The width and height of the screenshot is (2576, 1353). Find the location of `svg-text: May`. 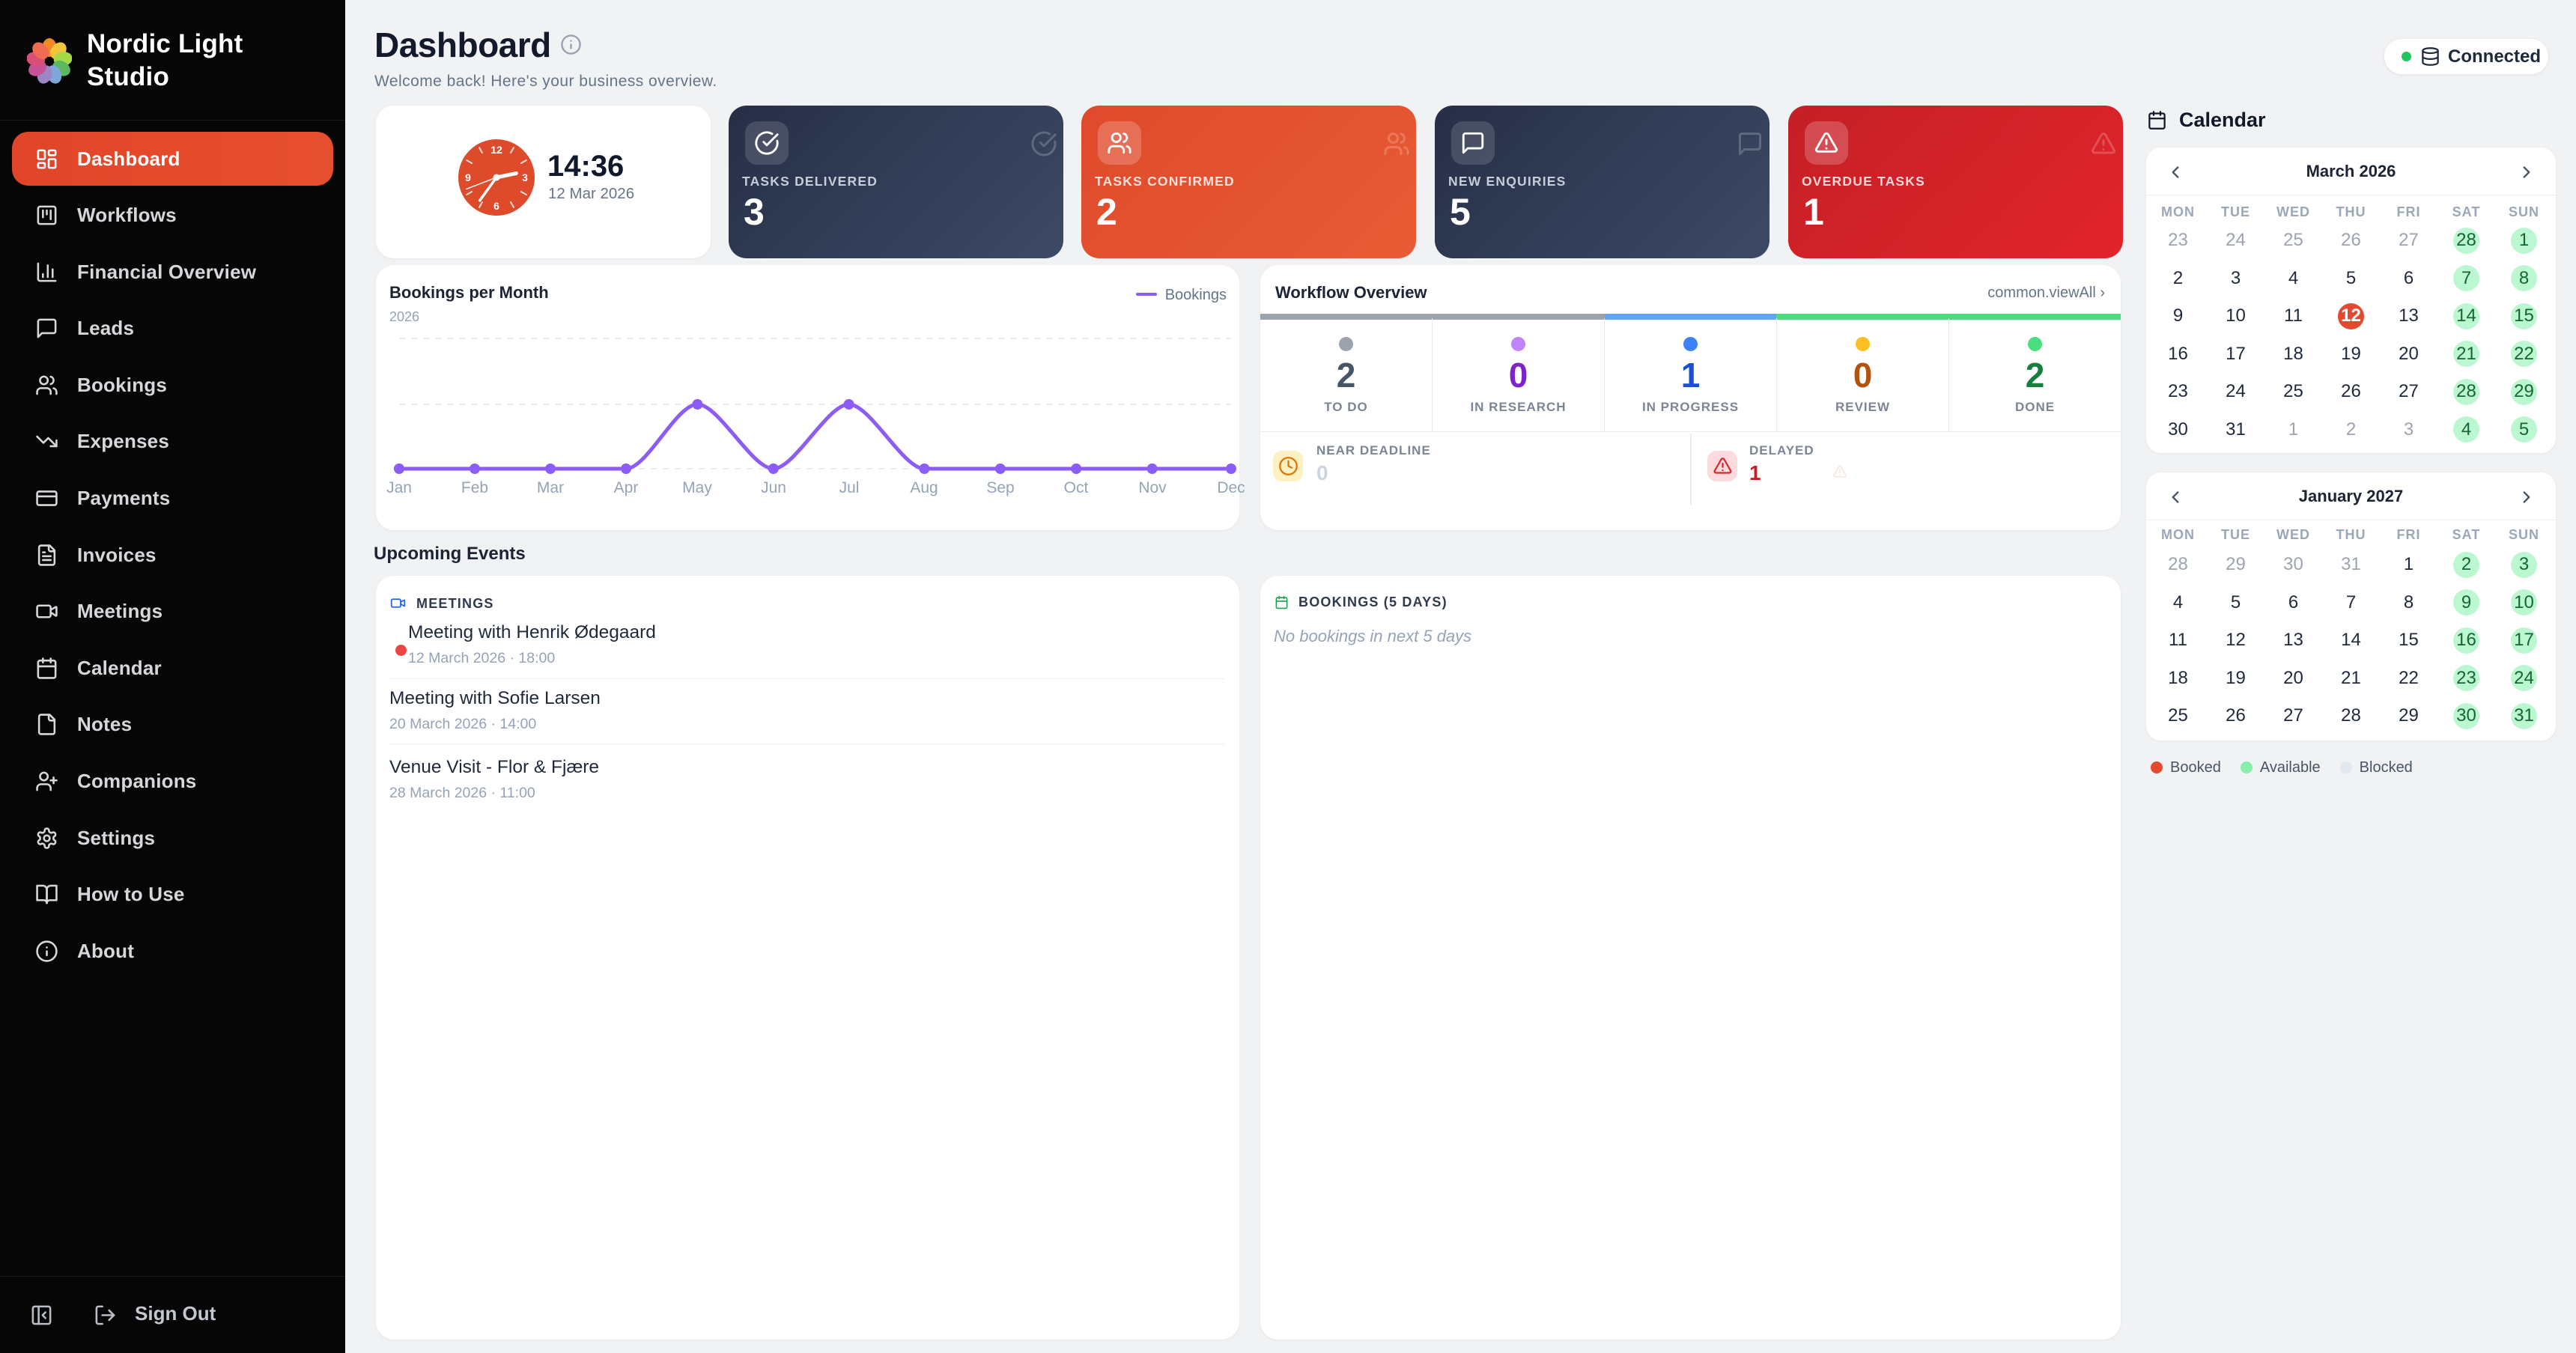

svg-text: May is located at coordinates (697, 487).